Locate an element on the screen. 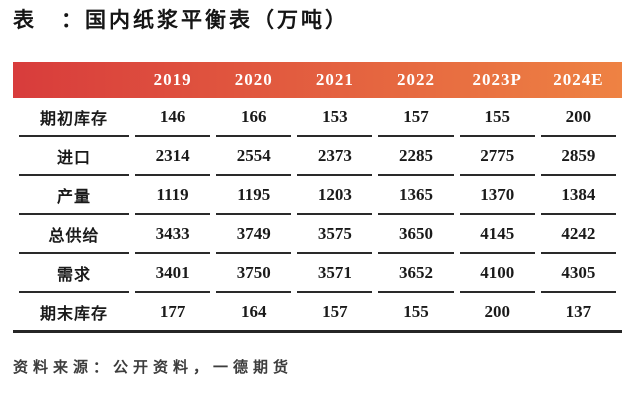  table-row-ending-inventory: 期末库存 177 164 157 155 200 137 is located at coordinates (317, 311).